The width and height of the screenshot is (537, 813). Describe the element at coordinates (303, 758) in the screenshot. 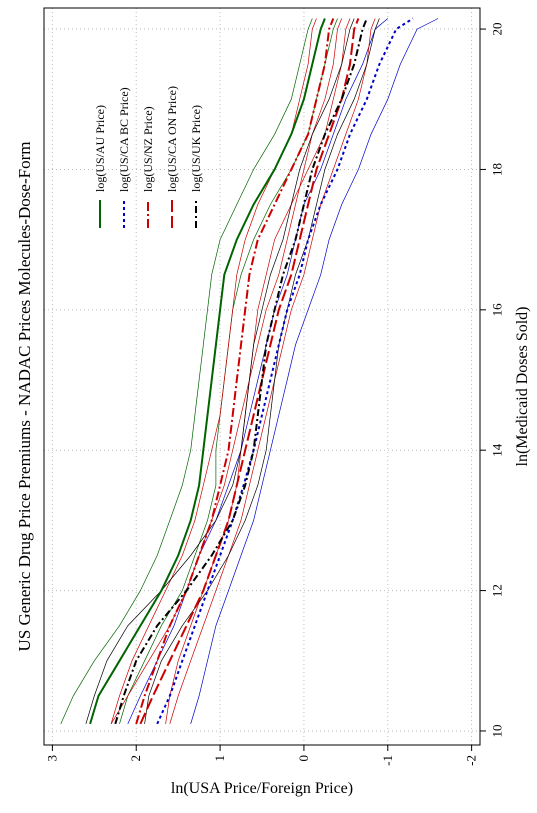

I see `y-tick-label: 0` at that location.